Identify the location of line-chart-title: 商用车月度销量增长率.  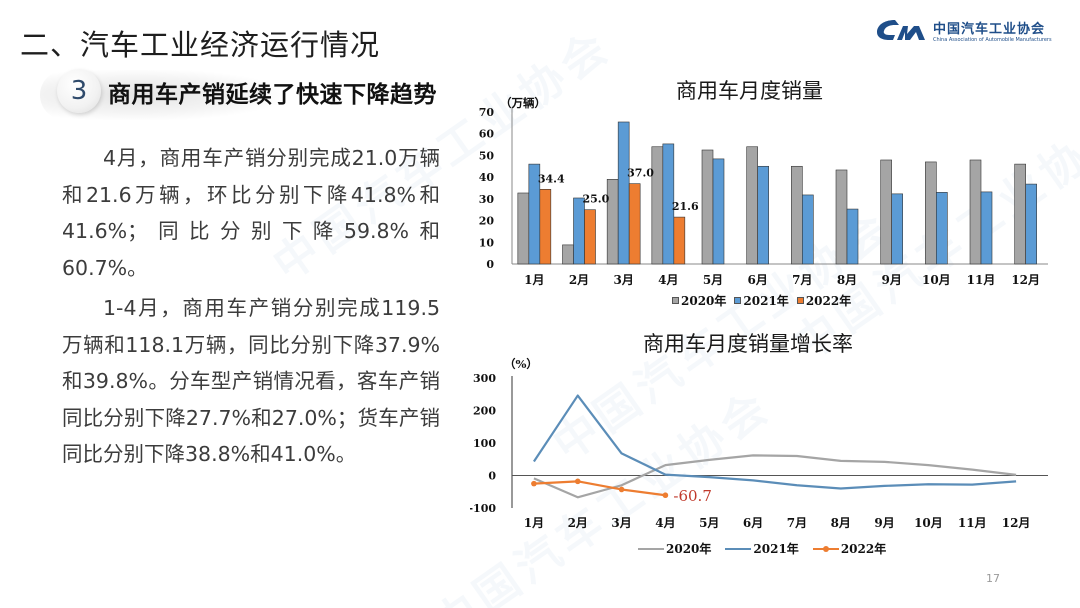
(748, 344).